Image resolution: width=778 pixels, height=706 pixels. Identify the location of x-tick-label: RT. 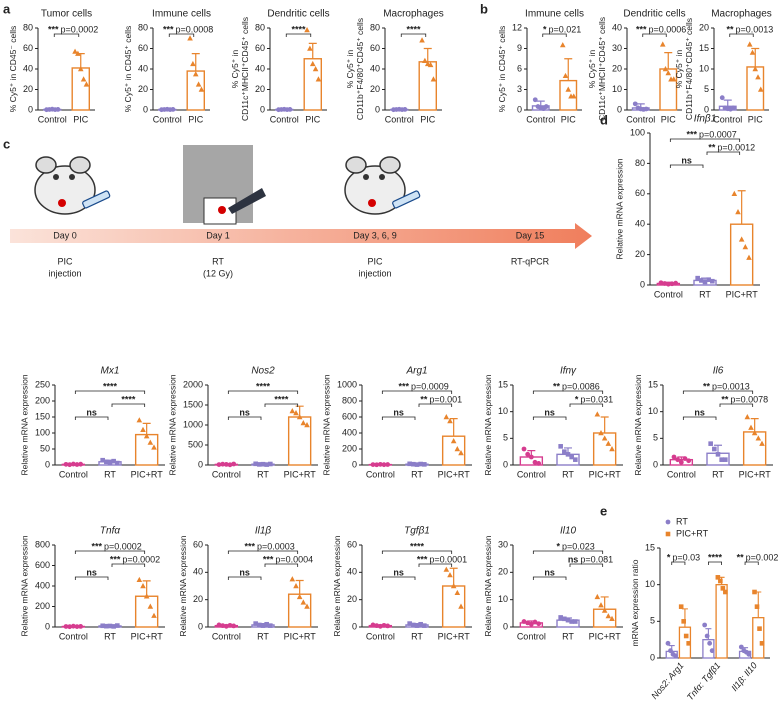
(705, 294).